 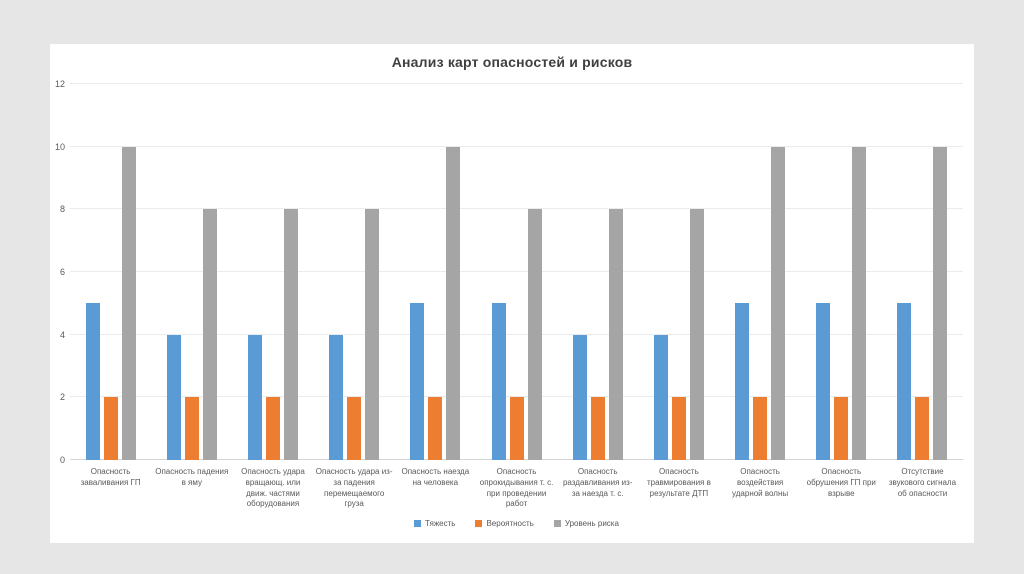 What do you see at coordinates (435, 477) in the screenshot?
I see `x-category-label: Опасность наезда на человека` at bounding box center [435, 477].